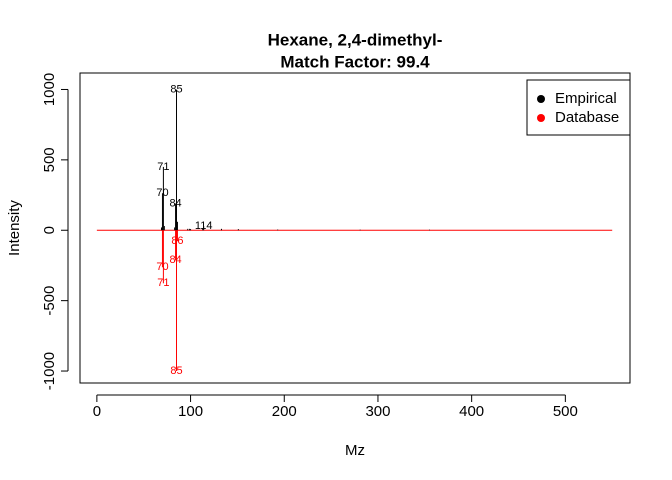 The height and width of the screenshot is (480, 672). I want to click on y-tick-label: 0, so click(49, 230).